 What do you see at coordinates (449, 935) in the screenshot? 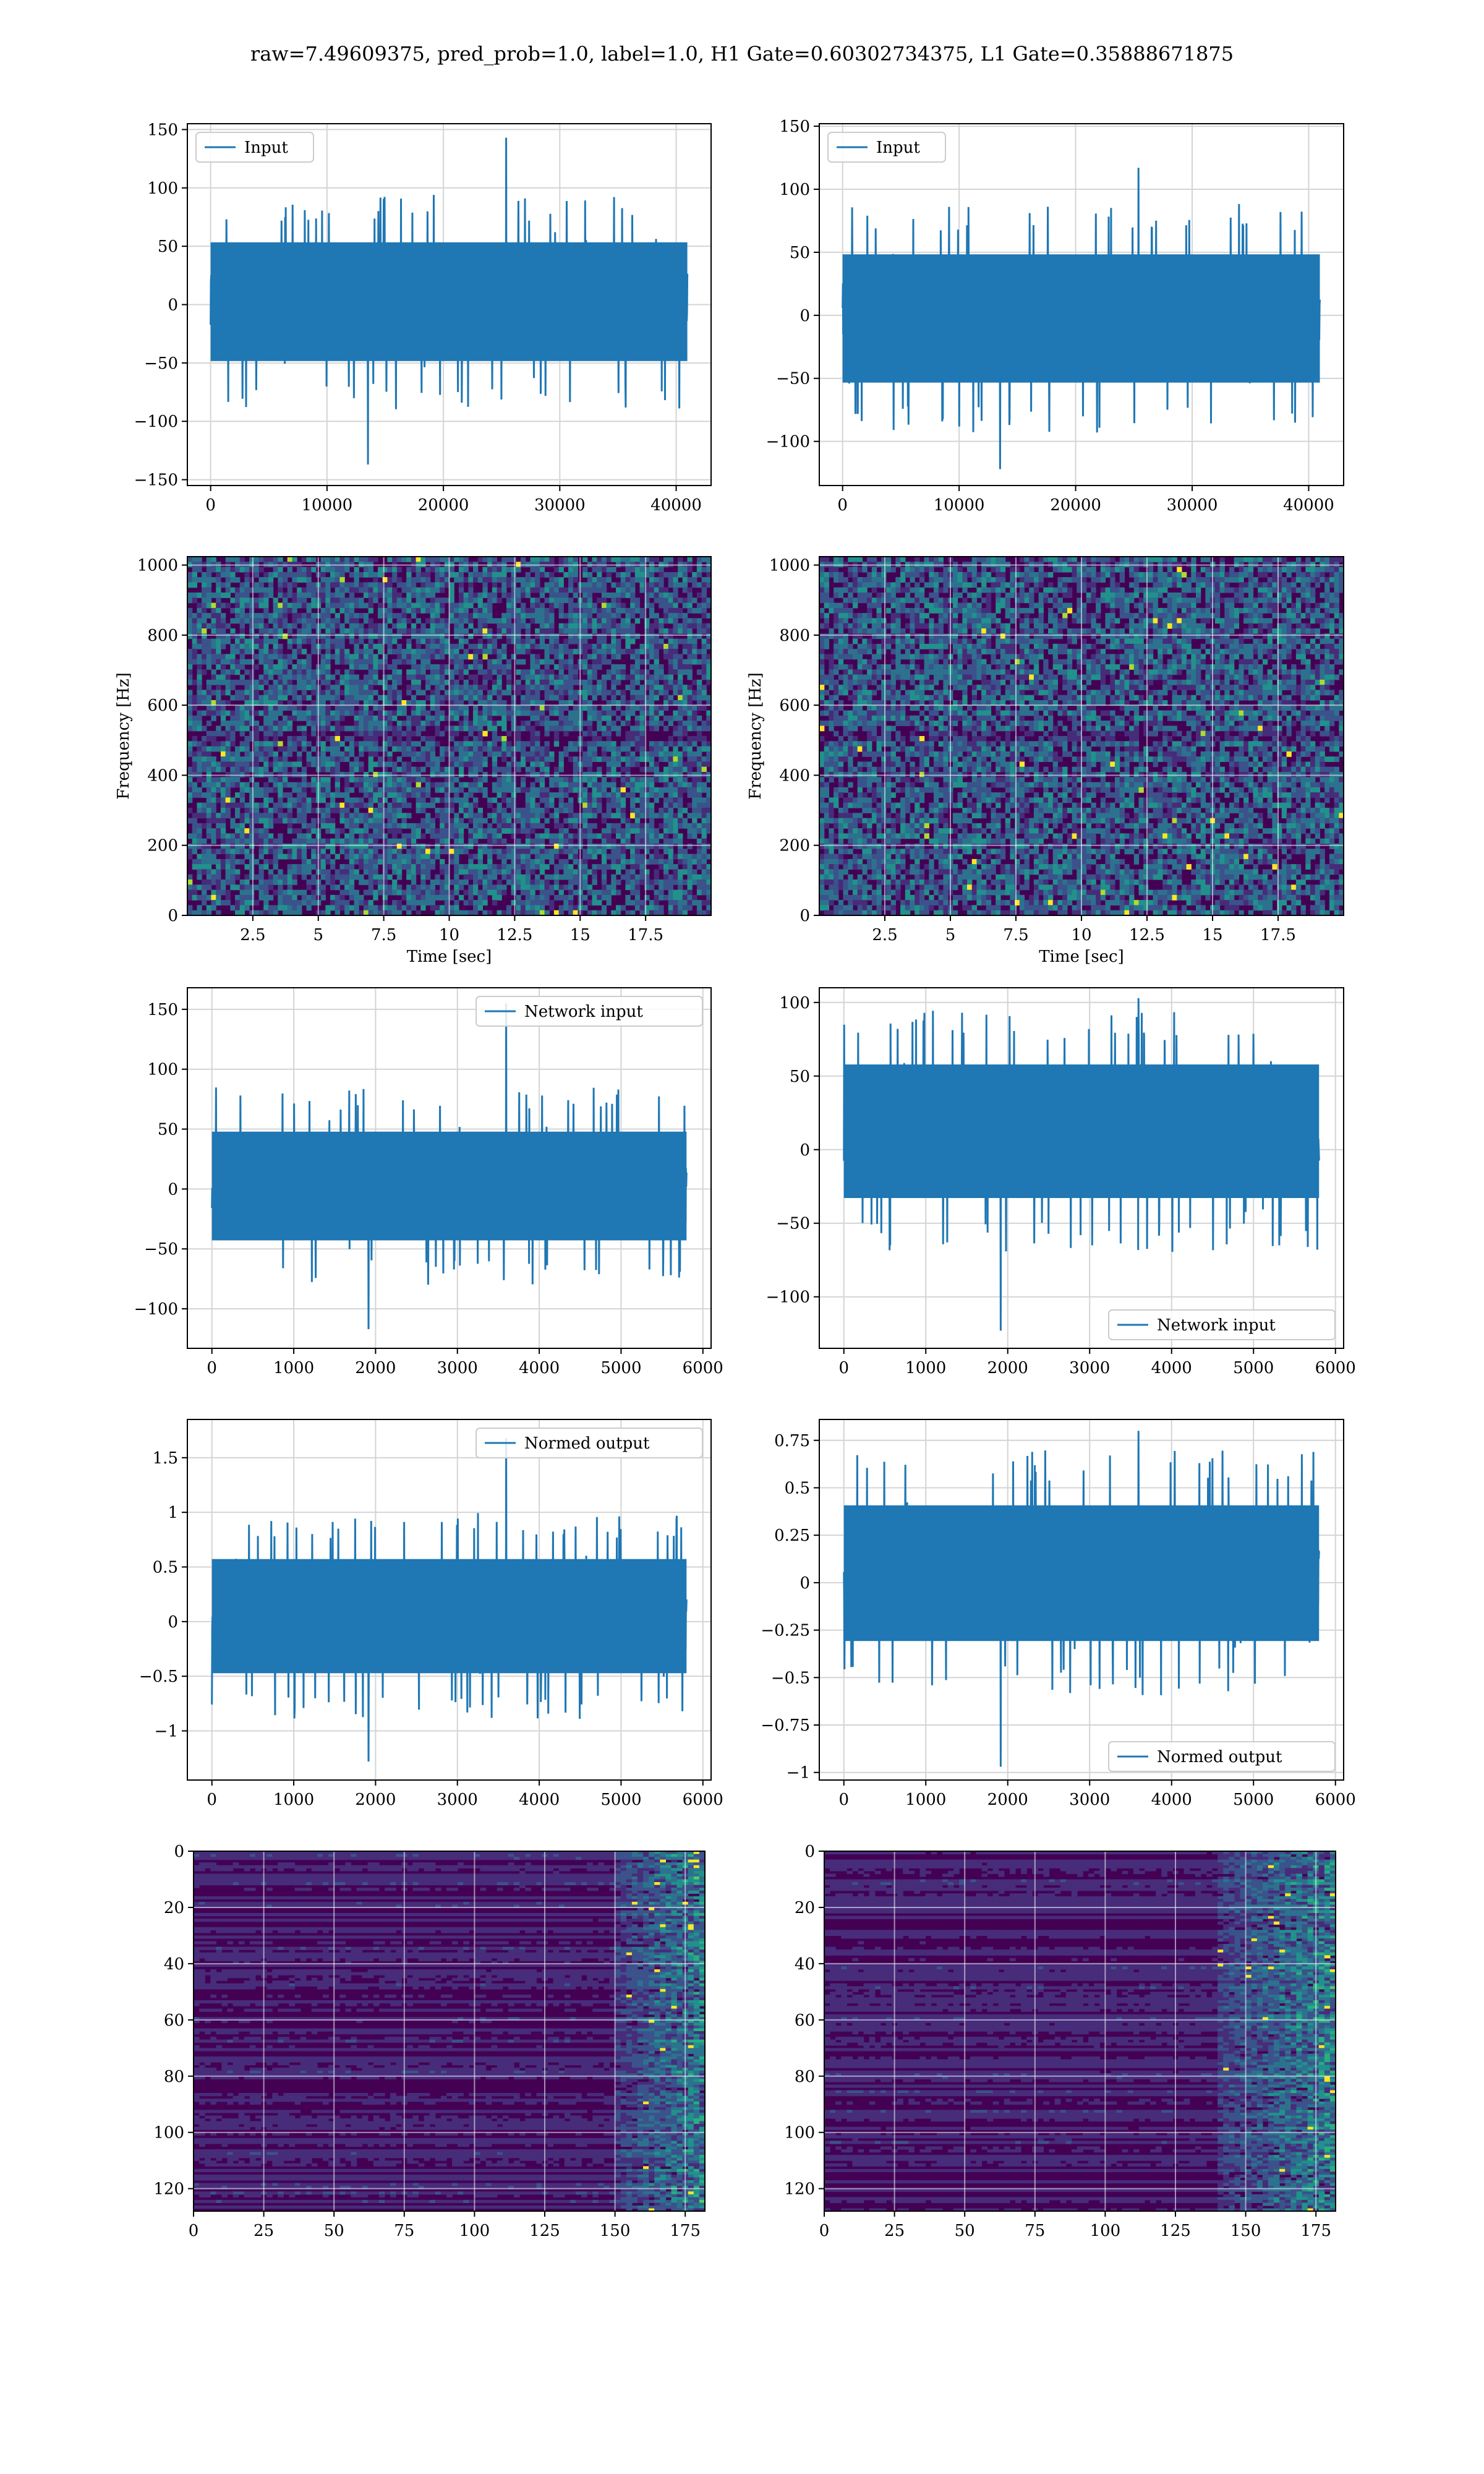
I see `x-tick-label: 10` at bounding box center [449, 935].